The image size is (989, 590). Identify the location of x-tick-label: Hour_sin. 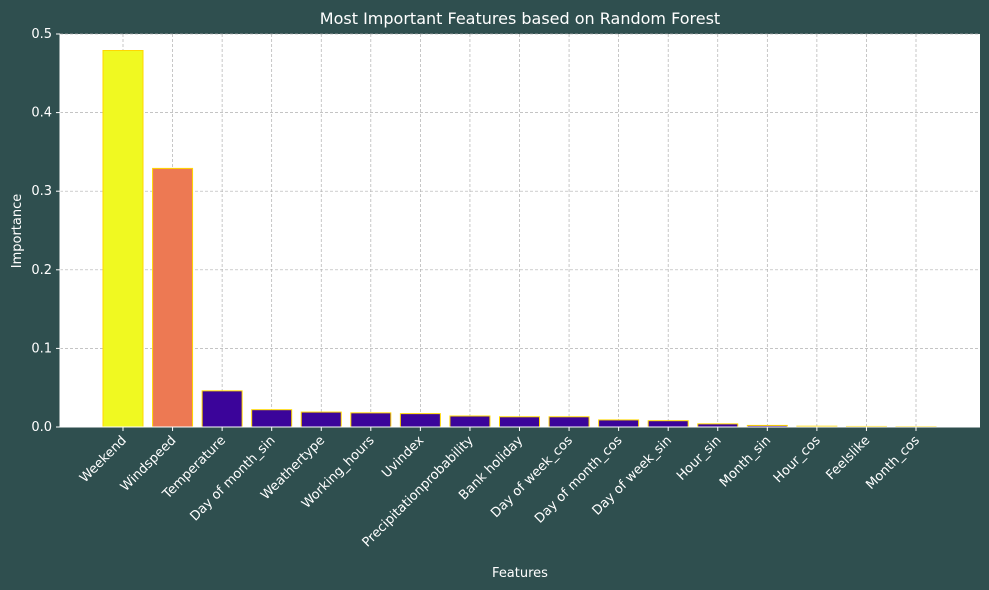
(699, 458).